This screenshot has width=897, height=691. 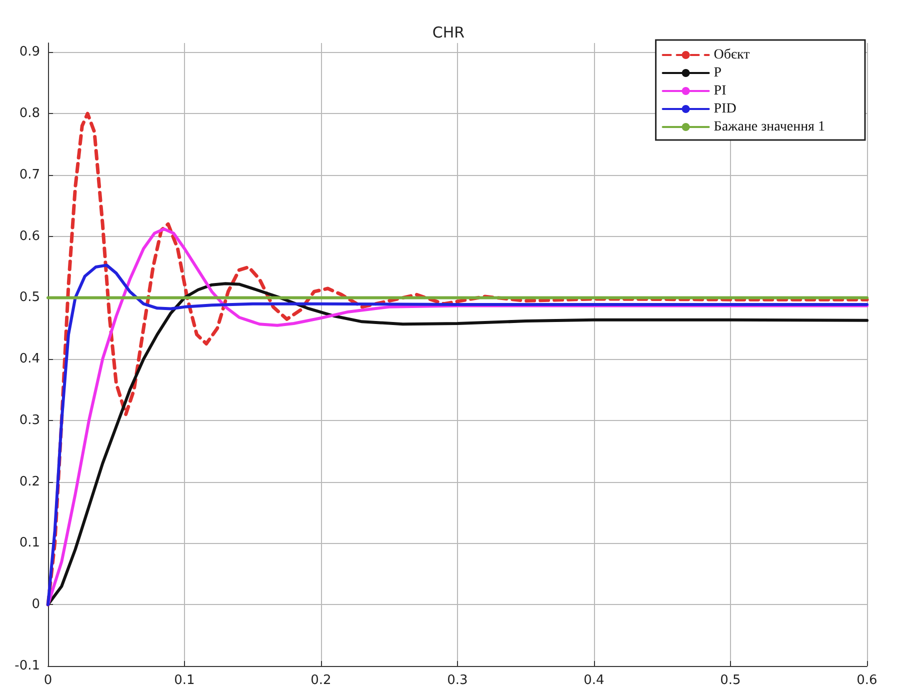 What do you see at coordinates (29, 298) in the screenshot?
I see `y-tick-label: 0.5` at bounding box center [29, 298].